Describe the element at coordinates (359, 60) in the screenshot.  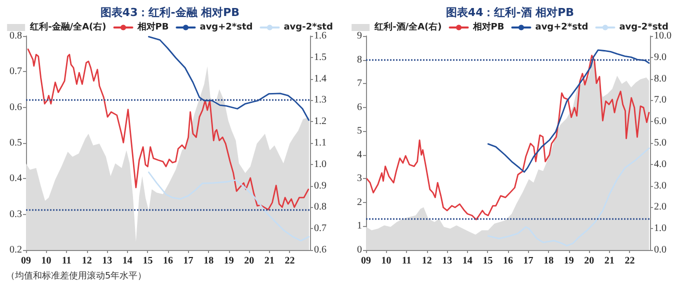
I see `y-tick-label: 8` at that location.